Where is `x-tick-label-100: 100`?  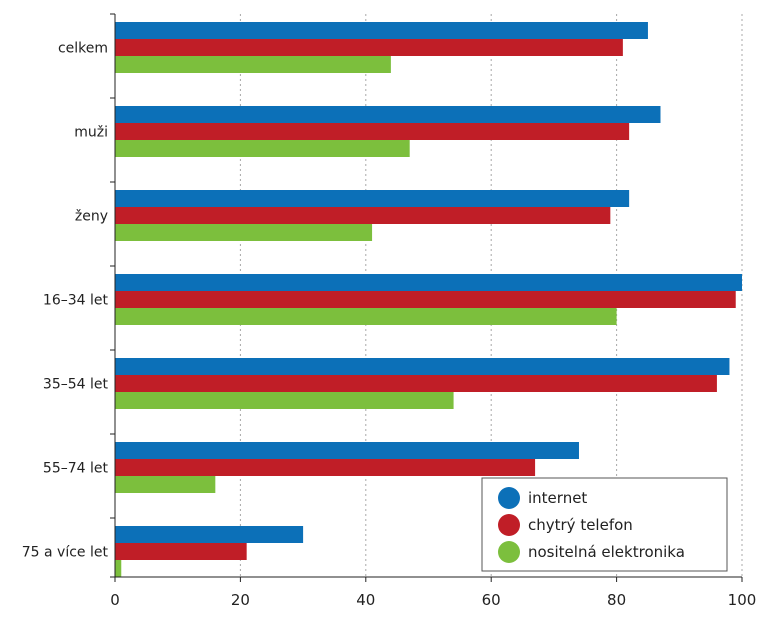
x-tick-label-100: 100 is located at coordinates (742, 600).